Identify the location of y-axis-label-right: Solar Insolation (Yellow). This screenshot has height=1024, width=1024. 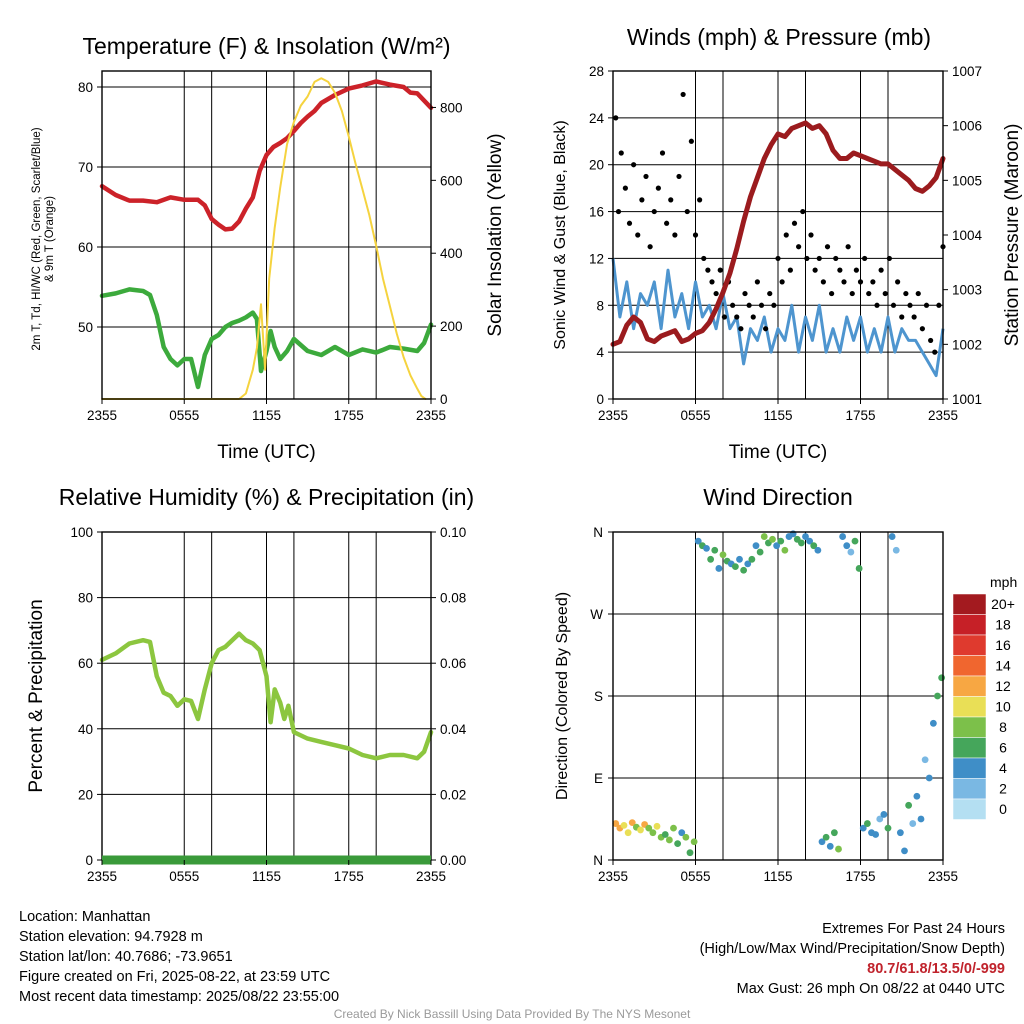
(495, 234).